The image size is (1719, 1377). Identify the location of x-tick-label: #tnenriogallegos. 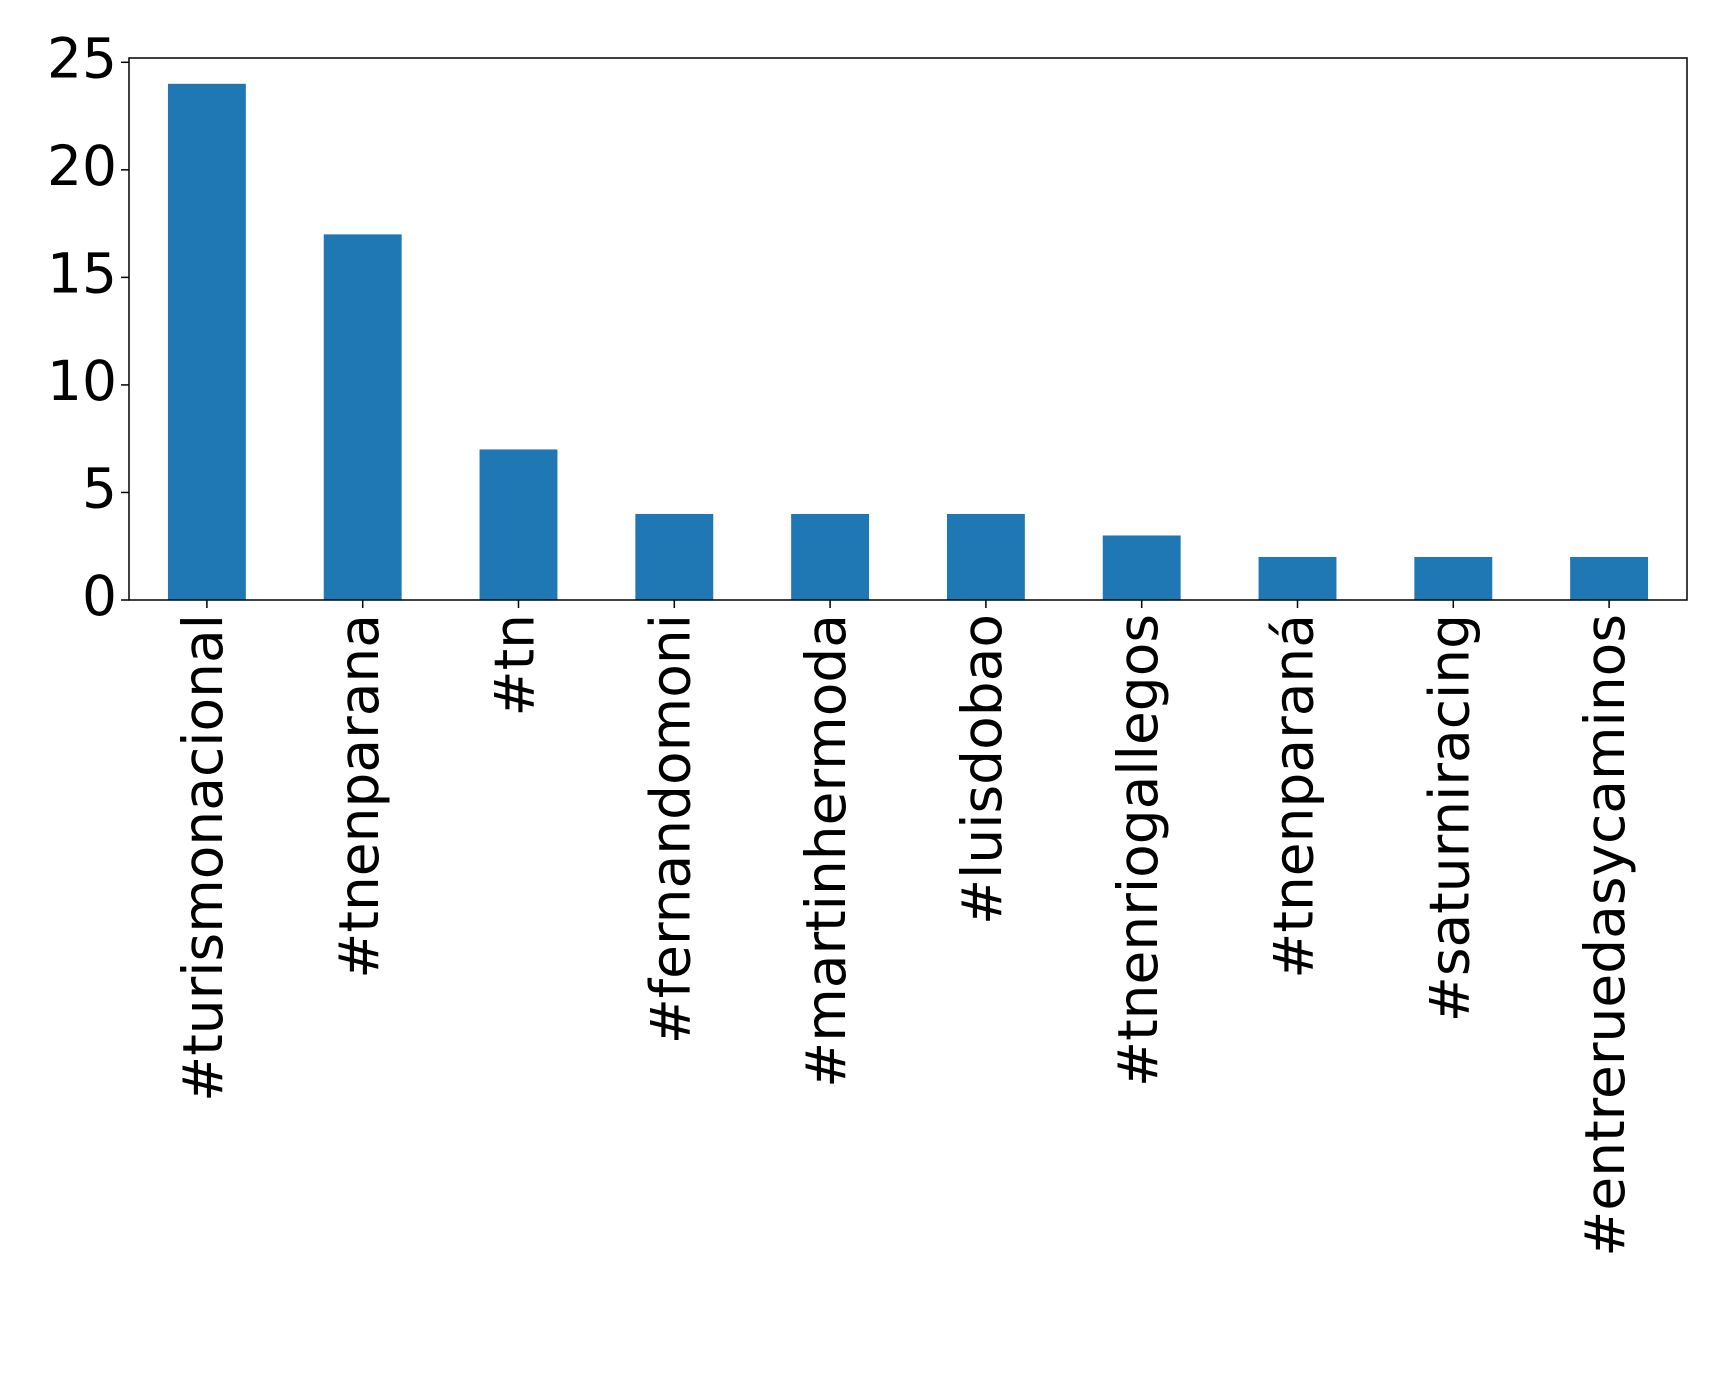
(1138, 850).